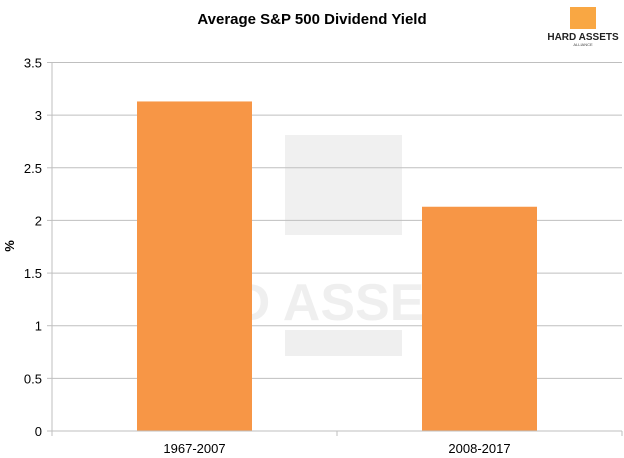 The width and height of the screenshot is (624, 458). What do you see at coordinates (33, 63) in the screenshot?
I see `y-tick-label: 3.5` at bounding box center [33, 63].